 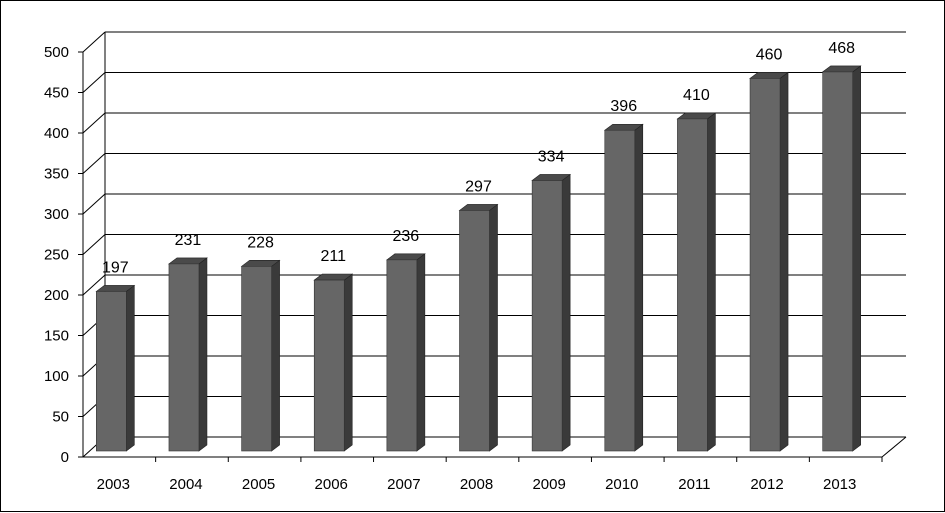 What do you see at coordinates (623, 106) in the screenshot?
I see `data-label: 396` at bounding box center [623, 106].